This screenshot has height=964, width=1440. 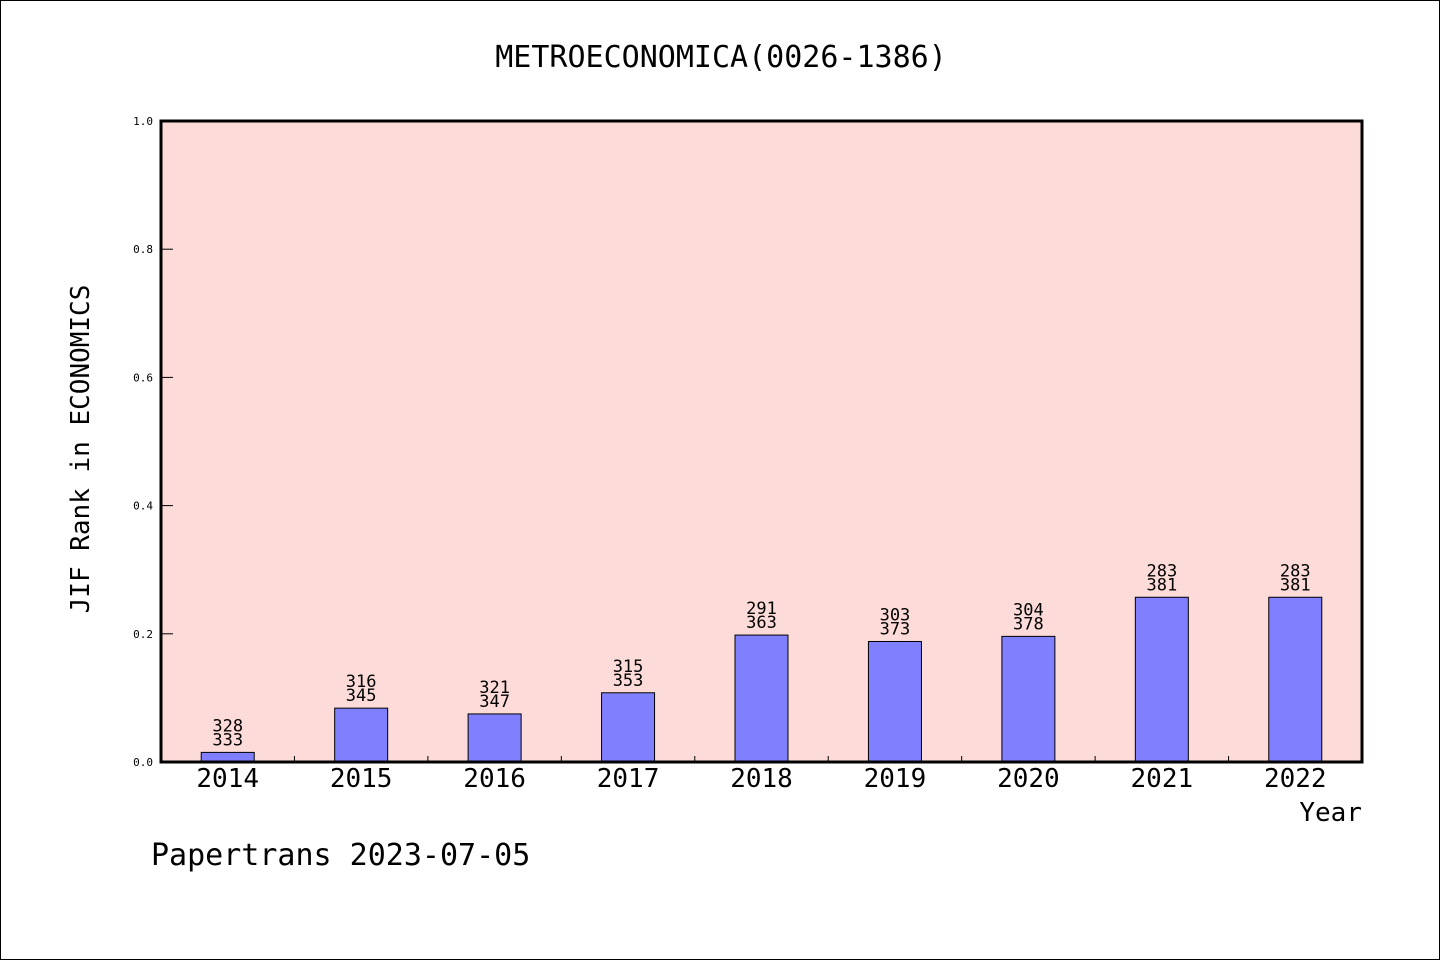 I want to click on x-tick-label: 2021, so click(x=1162, y=779).